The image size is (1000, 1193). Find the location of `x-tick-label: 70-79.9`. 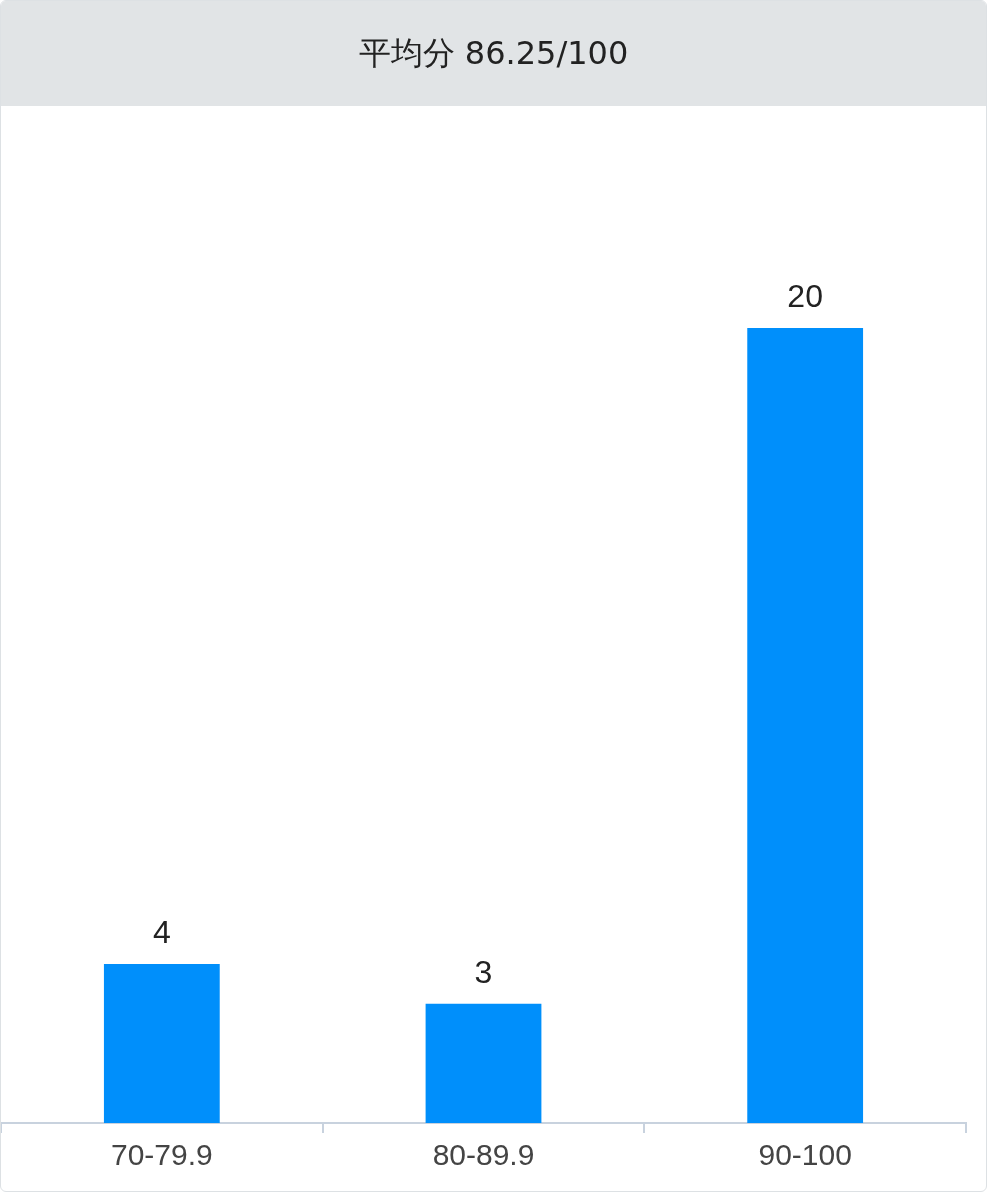

x-tick-label: 70-79.9 is located at coordinates (161, 1155).